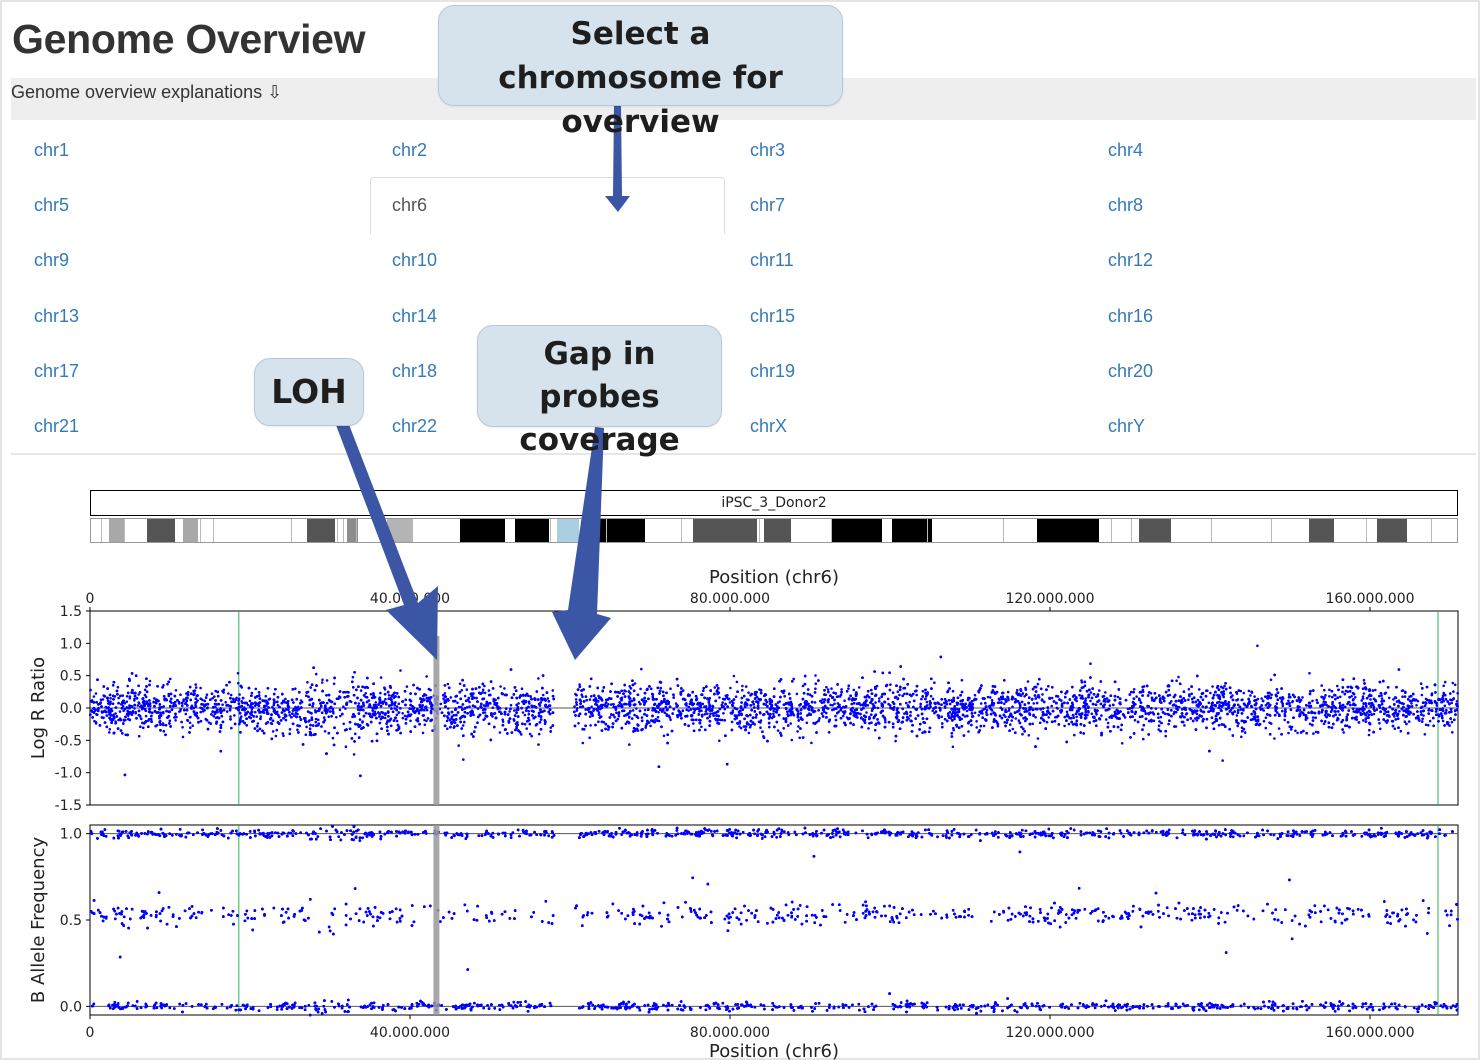 The width and height of the screenshot is (1480, 1060). I want to click on divider, so click(743, 454).